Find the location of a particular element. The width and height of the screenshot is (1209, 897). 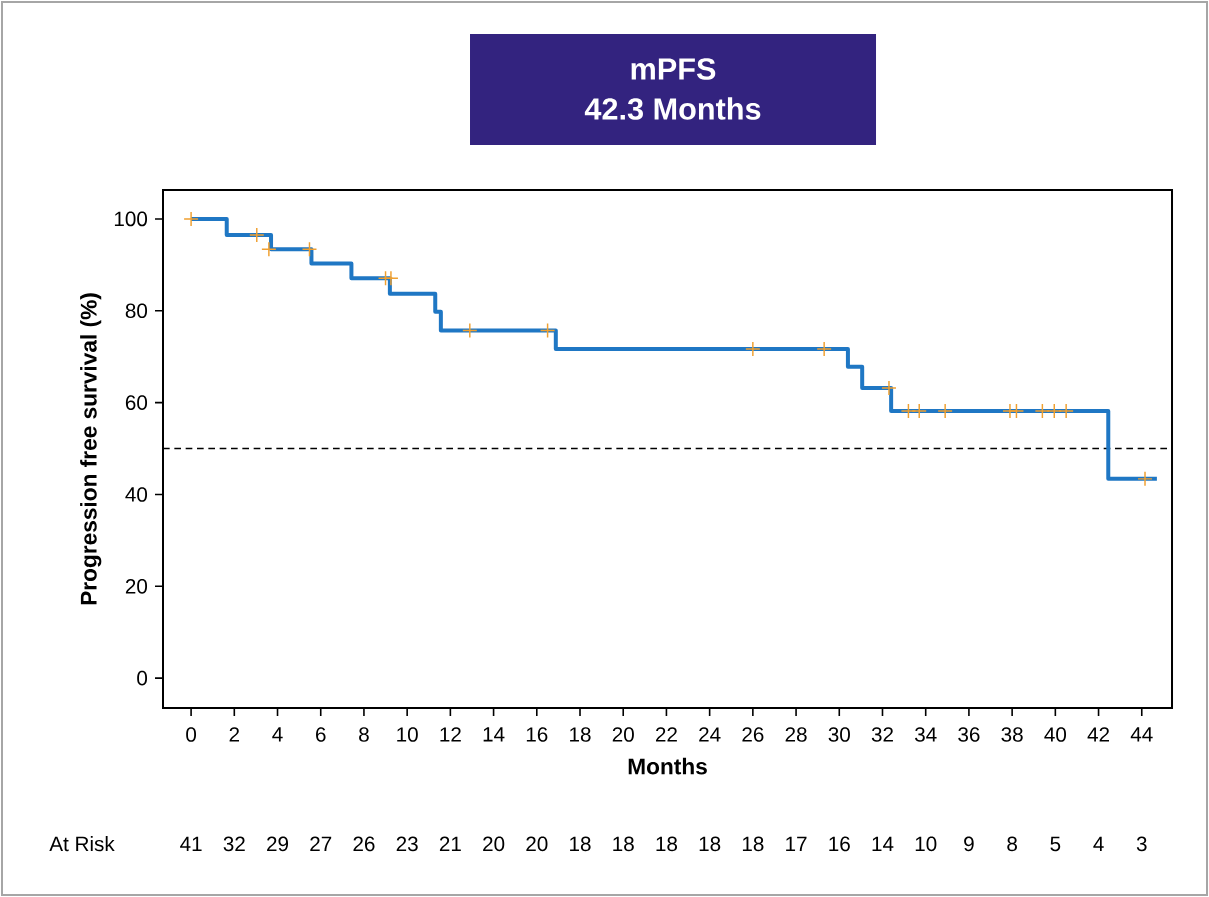

y-tick-label: 80 is located at coordinates (136, 311).